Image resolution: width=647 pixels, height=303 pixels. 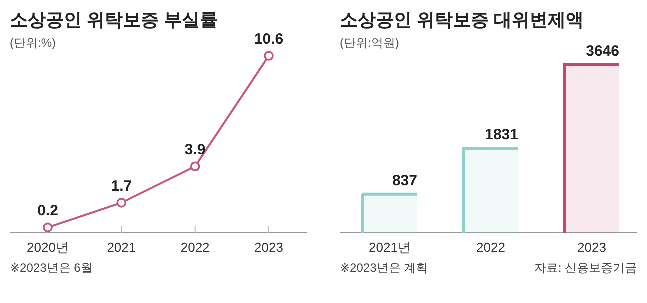 I want to click on data-label: 3.9, so click(x=195, y=150).